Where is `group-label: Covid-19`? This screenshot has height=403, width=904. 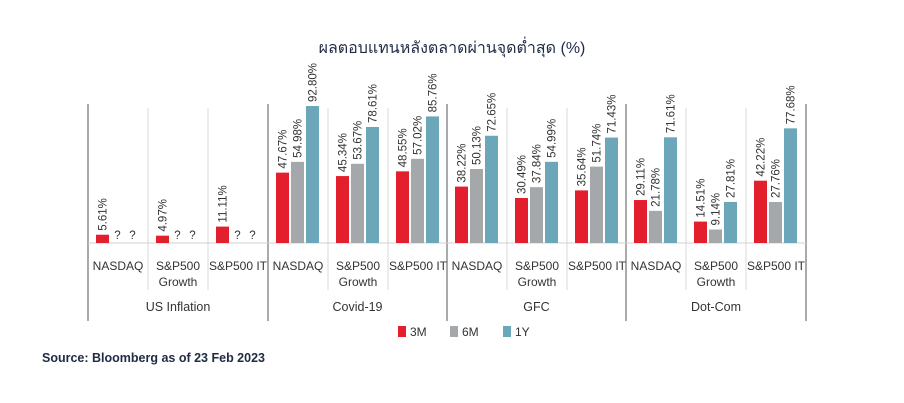
group-label: Covid-19 is located at coordinates (357, 307).